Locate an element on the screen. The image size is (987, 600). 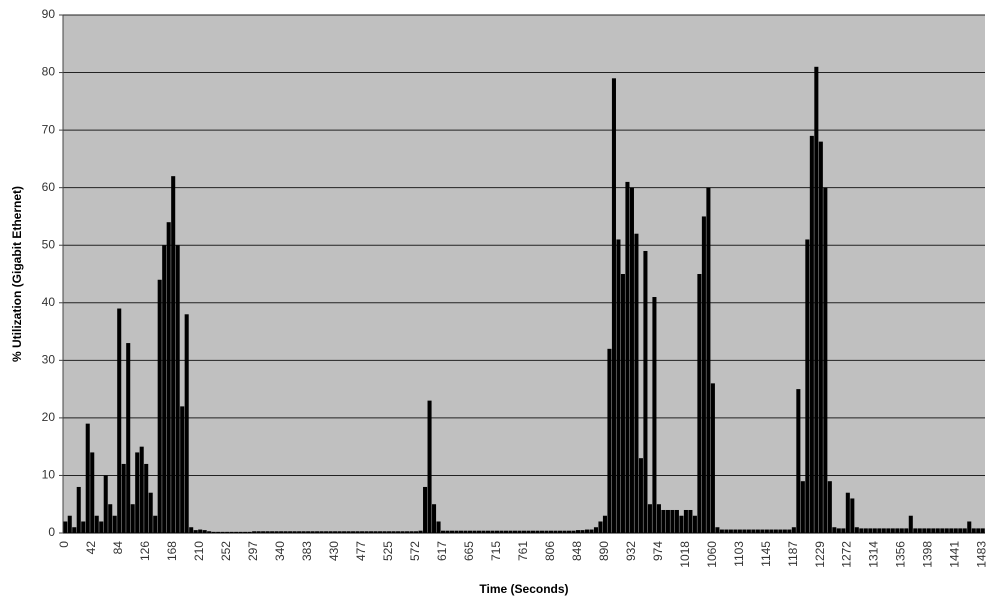
x-tick-label: 1356 is located at coordinates (901, 554).